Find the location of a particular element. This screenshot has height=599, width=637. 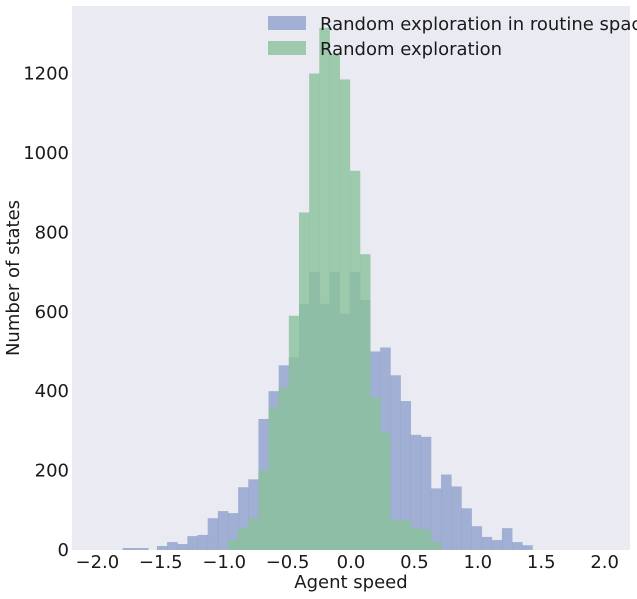

legend-label-random-exploration: Random exploration is located at coordinates (411, 49).